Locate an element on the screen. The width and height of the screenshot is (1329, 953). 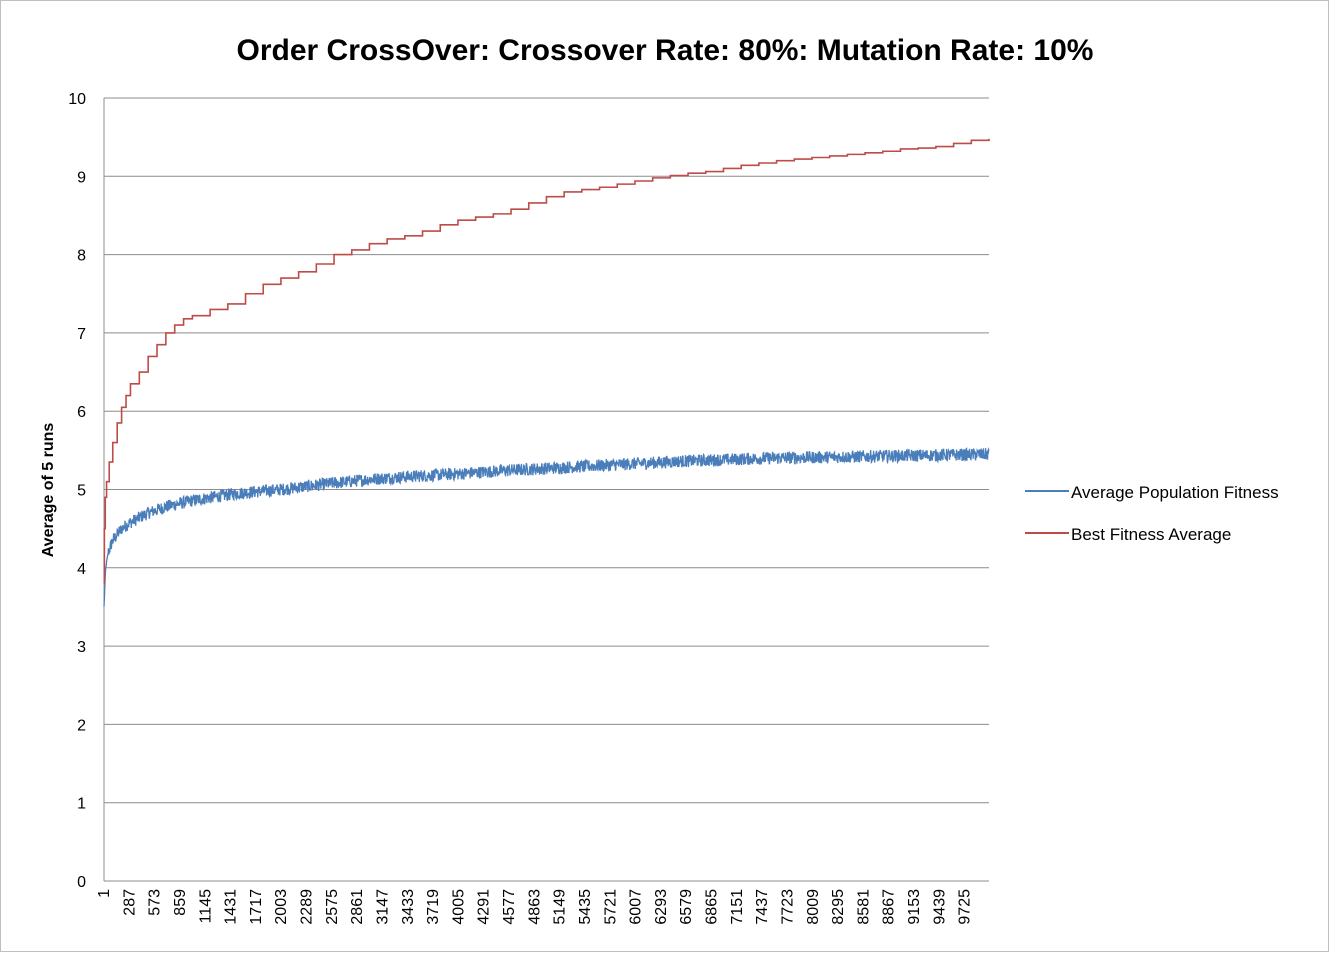
x-tick-label: 3433 is located at coordinates (408, 907).